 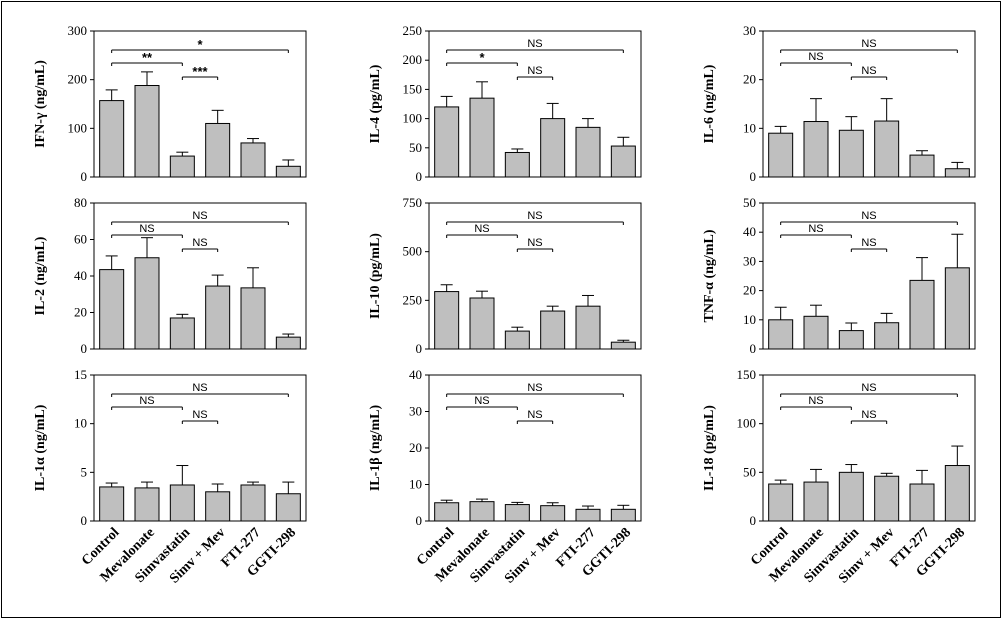 What do you see at coordinates (375, 448) in the screenshot?
I see `y-axis-label: IL-1β (ng/mL)` at bounding box center [375, 448].